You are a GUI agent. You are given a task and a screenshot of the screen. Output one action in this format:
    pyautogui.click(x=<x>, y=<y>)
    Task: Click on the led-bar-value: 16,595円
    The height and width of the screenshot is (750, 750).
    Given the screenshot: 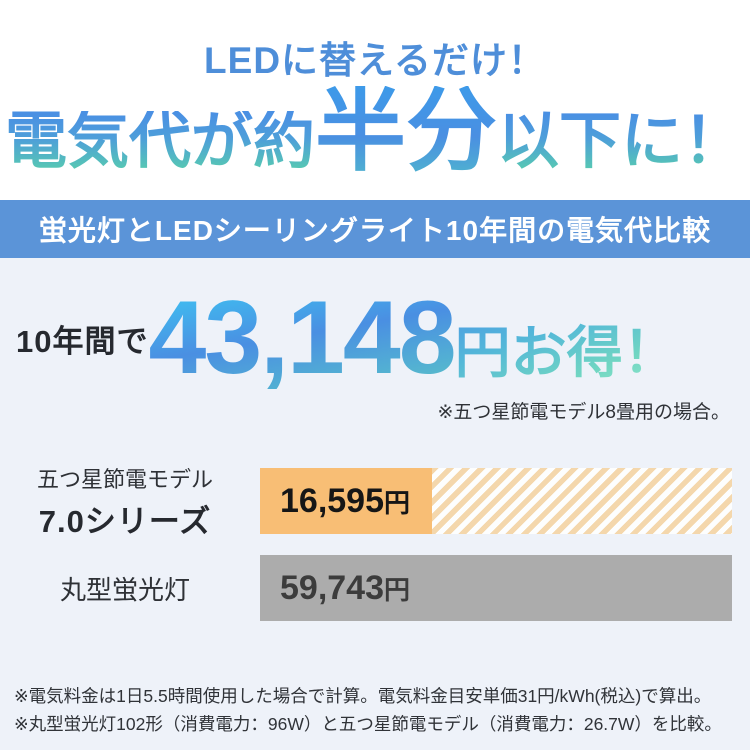 What is the action you would take?
    pyautogui.click(x=345, y=500)
    